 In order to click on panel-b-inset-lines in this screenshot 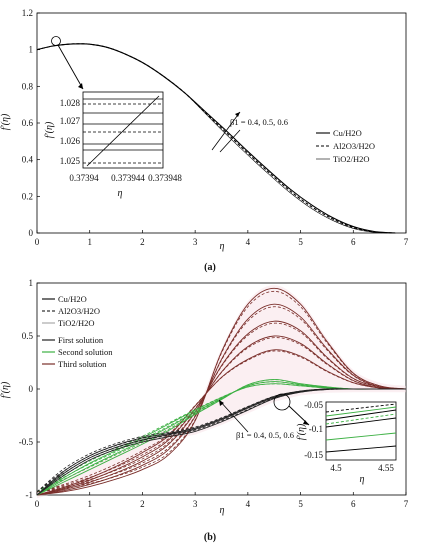, I will do `click(361, 428)`.